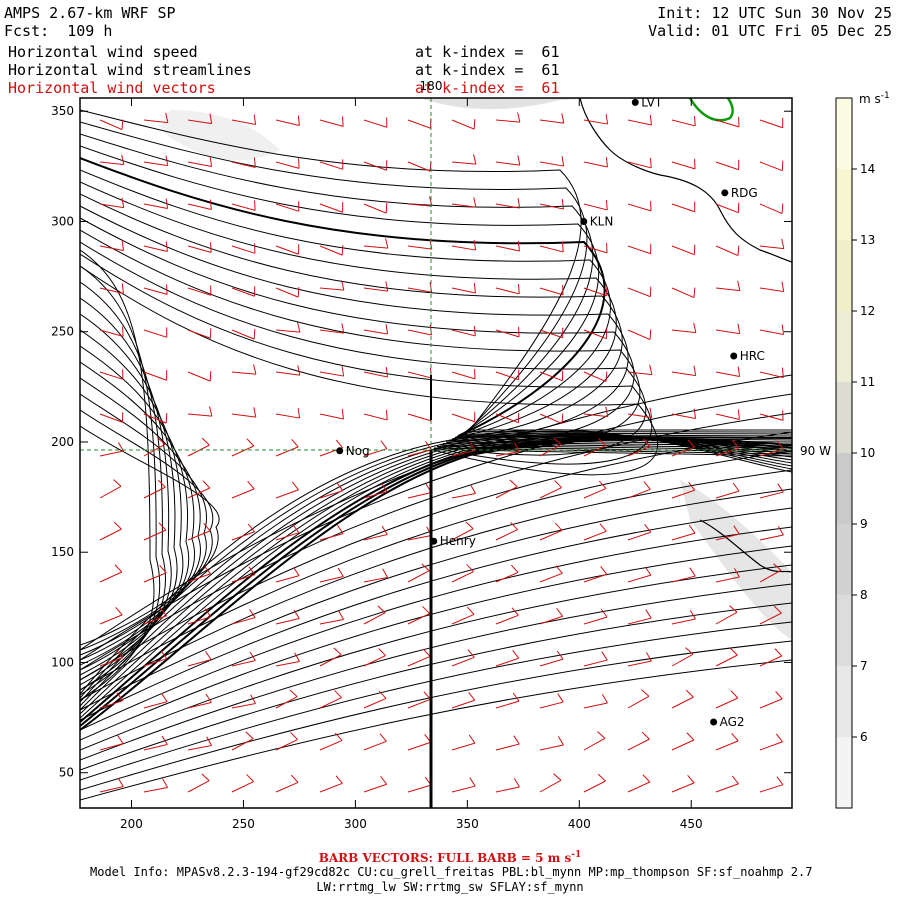 The image size is (900, 900). What do you see at coordinates (132, 502) in the screenshot?
I see `streamline` at bounding box center [132, 502].